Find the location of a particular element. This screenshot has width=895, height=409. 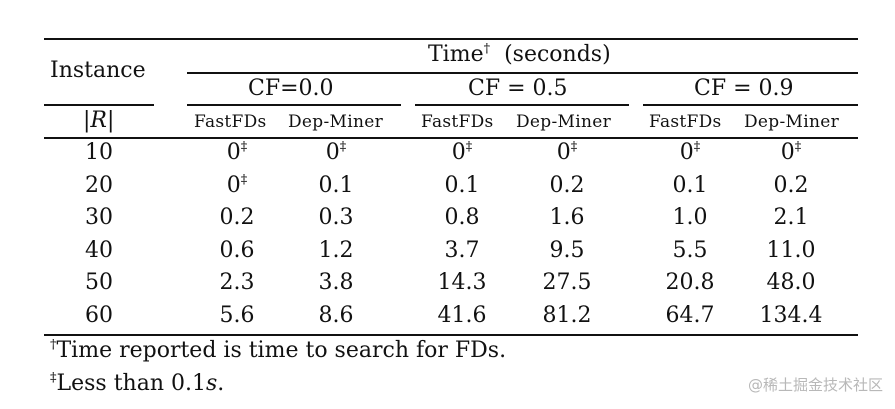

r-header: |R| is located at coordinates (99, 120).